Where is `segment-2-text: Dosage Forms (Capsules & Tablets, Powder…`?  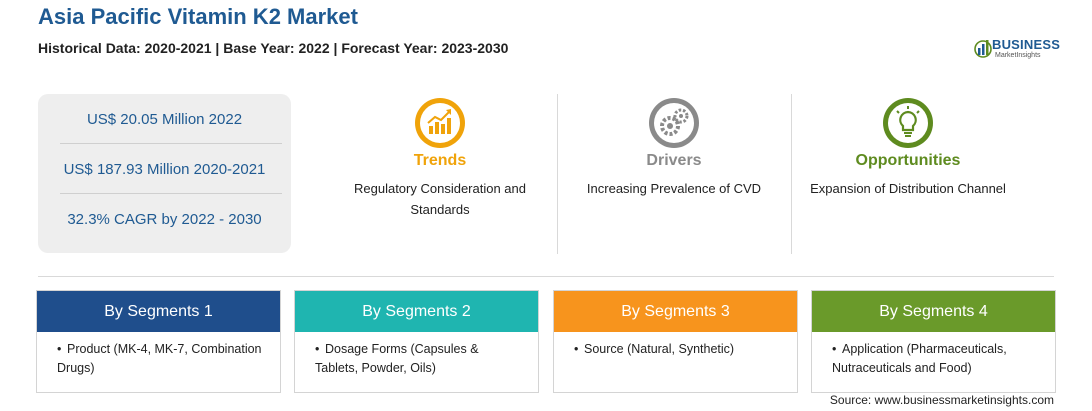
segment-2-text: Dosage Forms (Capsules & Tablets, Powder… is located at coordinates (397, 358).